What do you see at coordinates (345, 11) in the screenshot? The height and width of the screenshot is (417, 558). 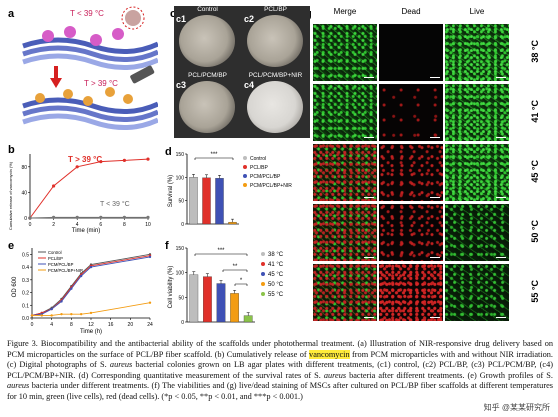 I see `column-label-merge: Merge` at bounding box center [345, 11].